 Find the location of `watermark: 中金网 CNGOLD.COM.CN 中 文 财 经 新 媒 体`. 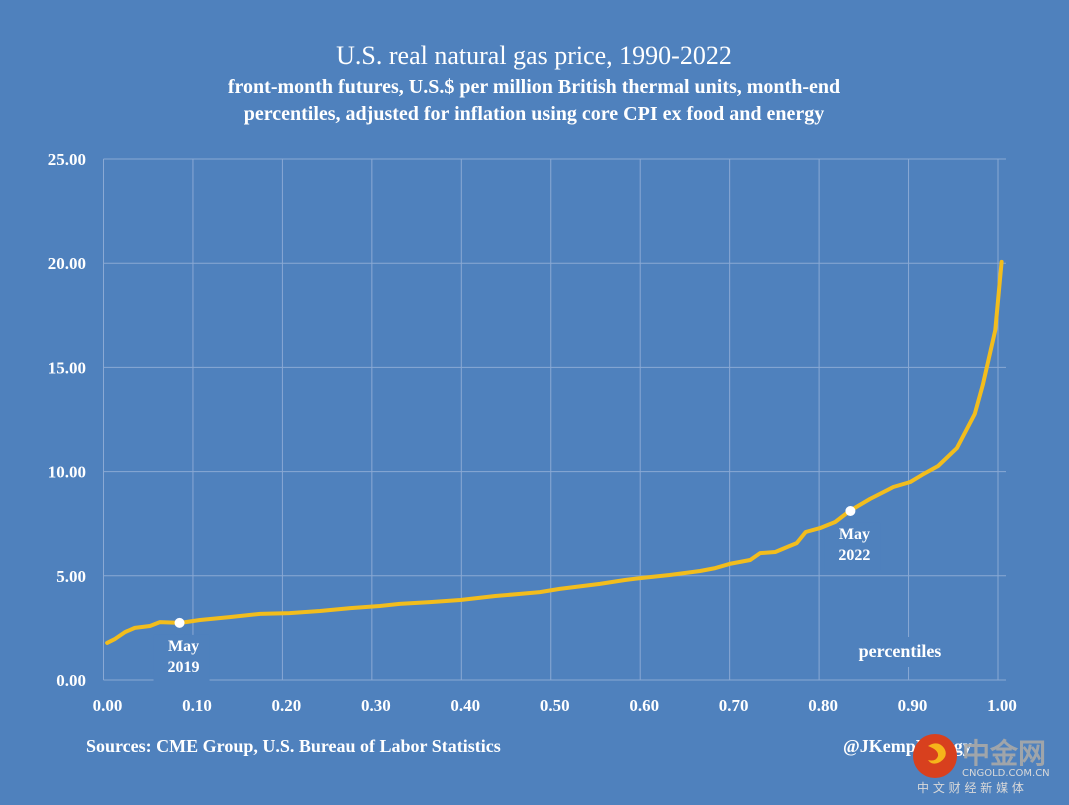

watermark: 中金网 CNGOLD.COM.CN 中 文 财 经 新 媒 体 is located at coordinates (981, 764).